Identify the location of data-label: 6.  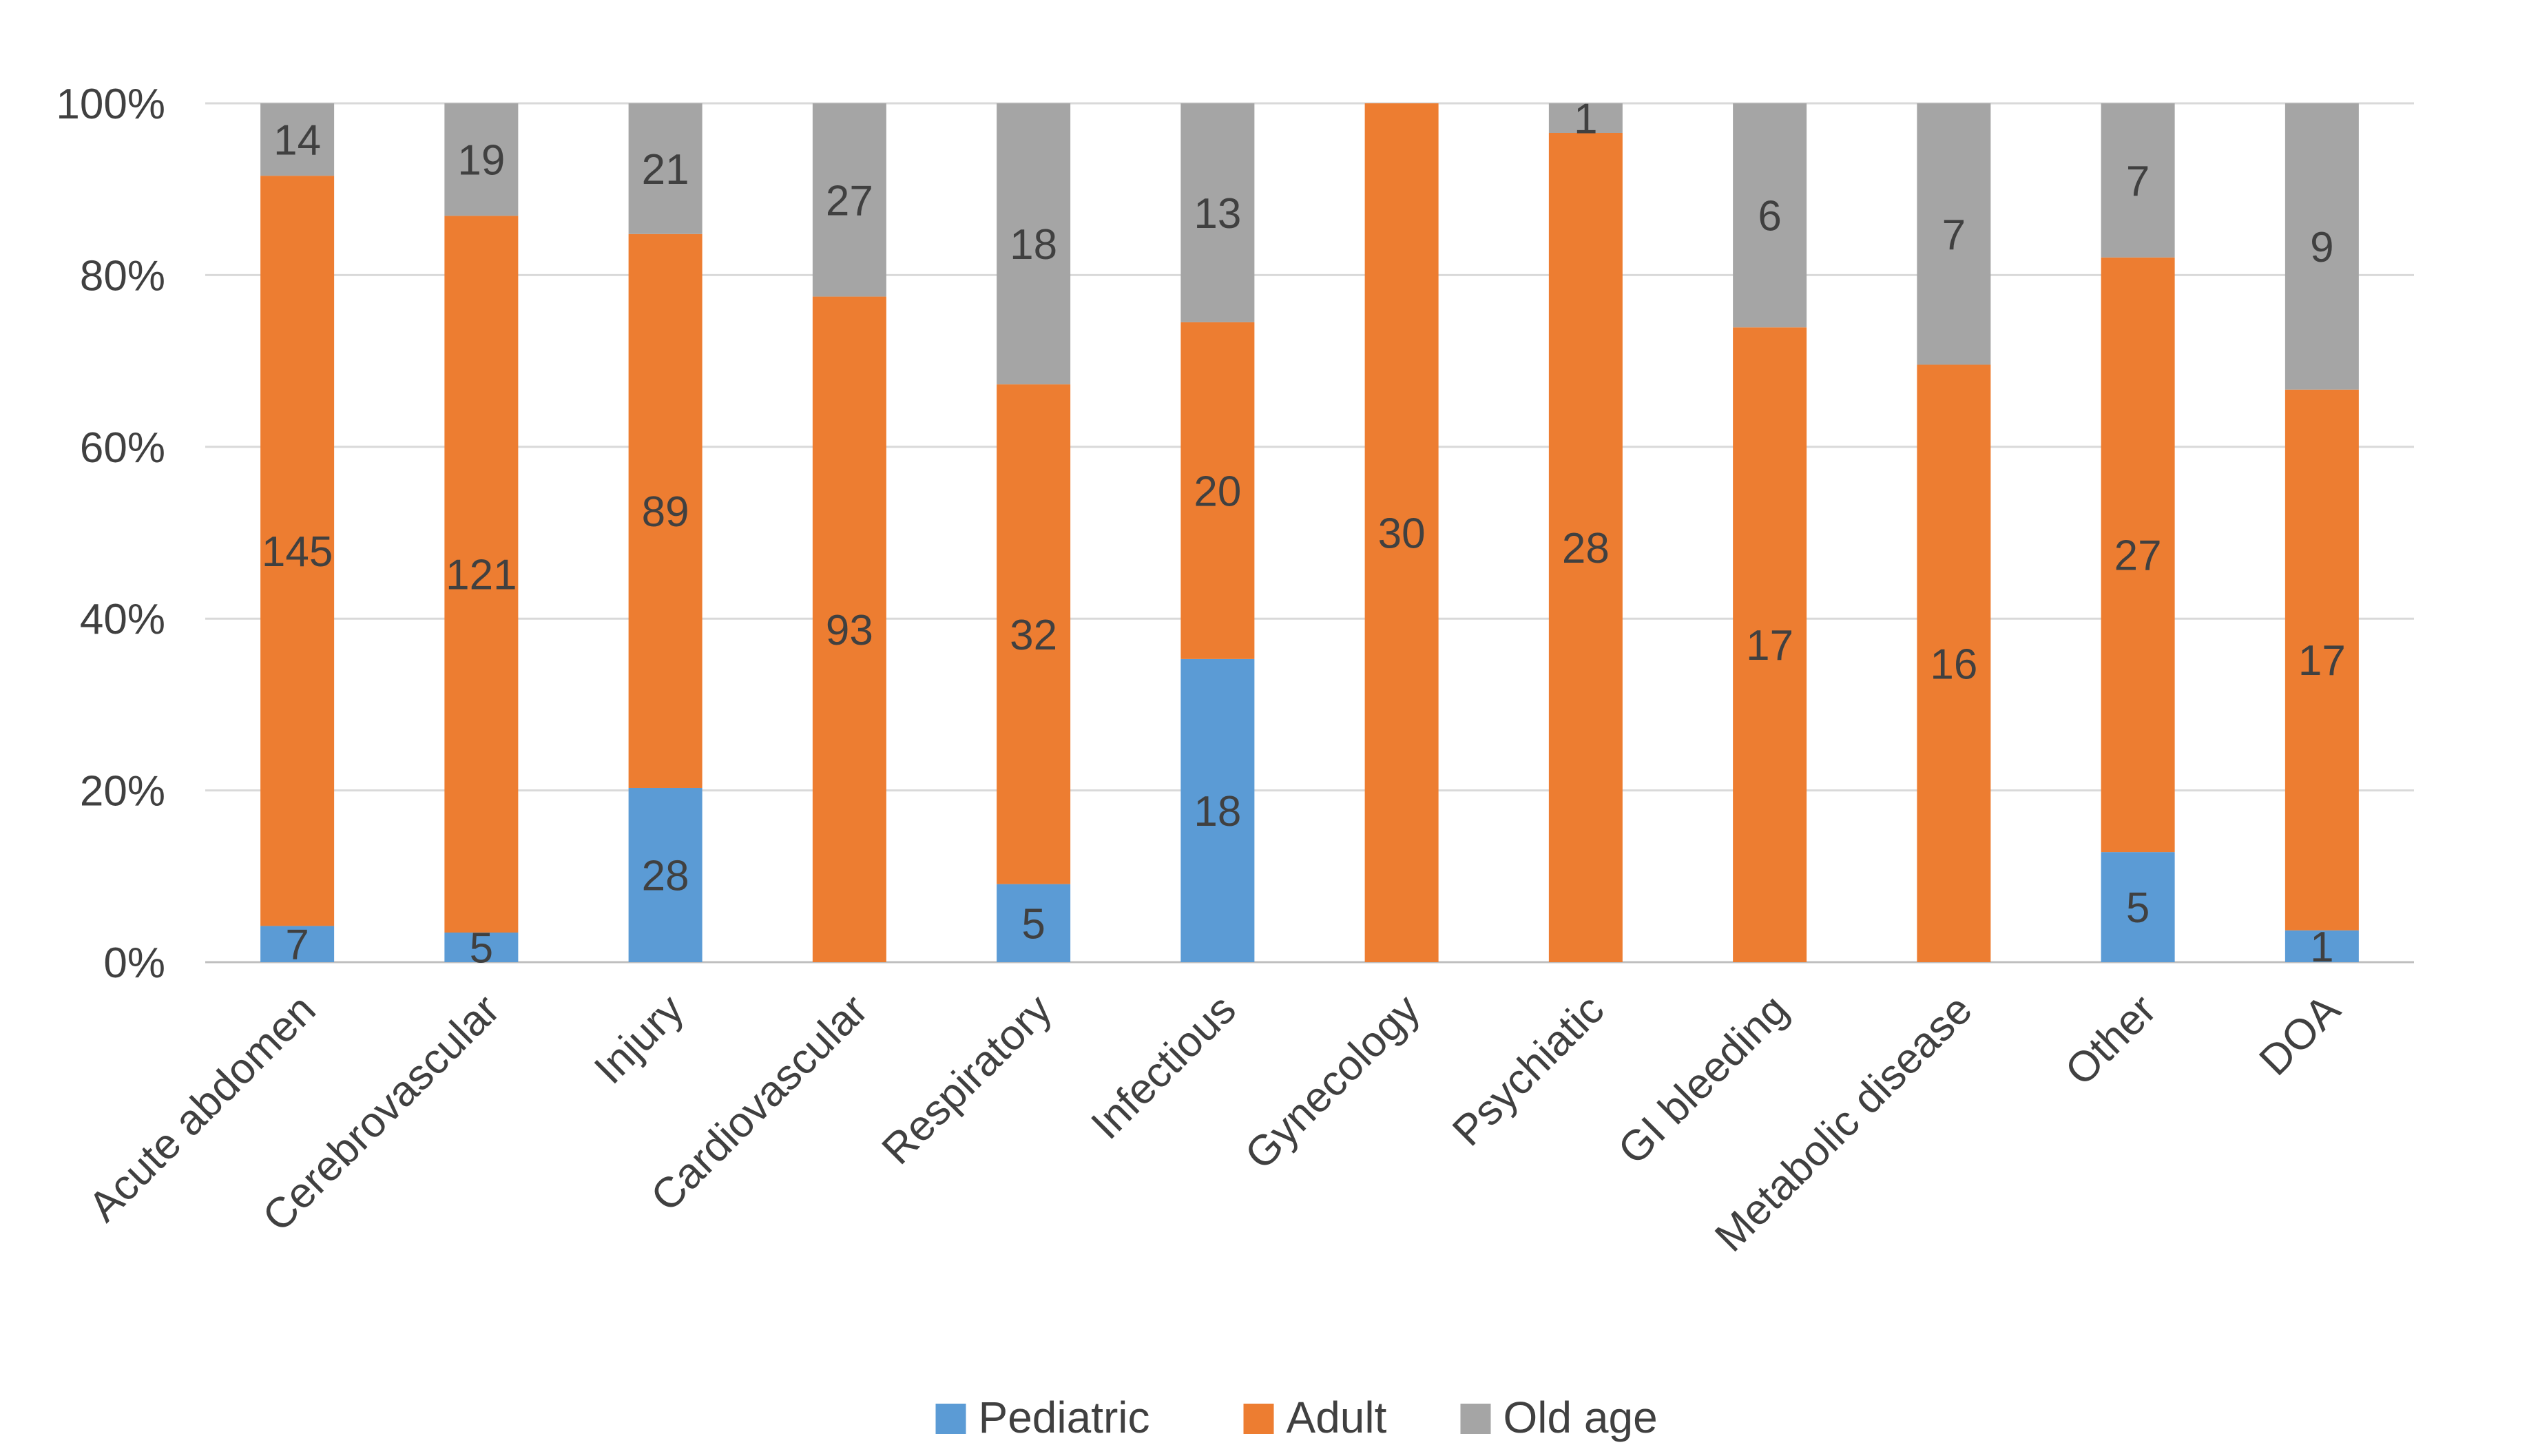
(1769, 216).